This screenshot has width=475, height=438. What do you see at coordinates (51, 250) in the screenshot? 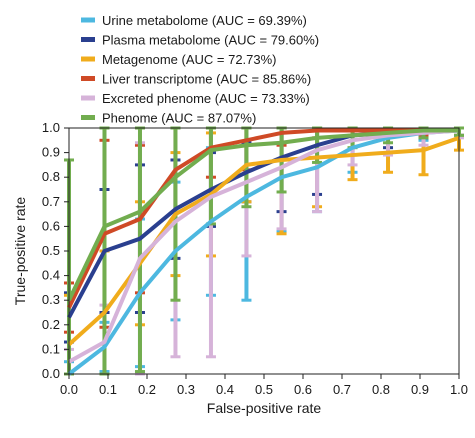
I see `y-tick-label: 0.5` at bounding box center [51, 250].